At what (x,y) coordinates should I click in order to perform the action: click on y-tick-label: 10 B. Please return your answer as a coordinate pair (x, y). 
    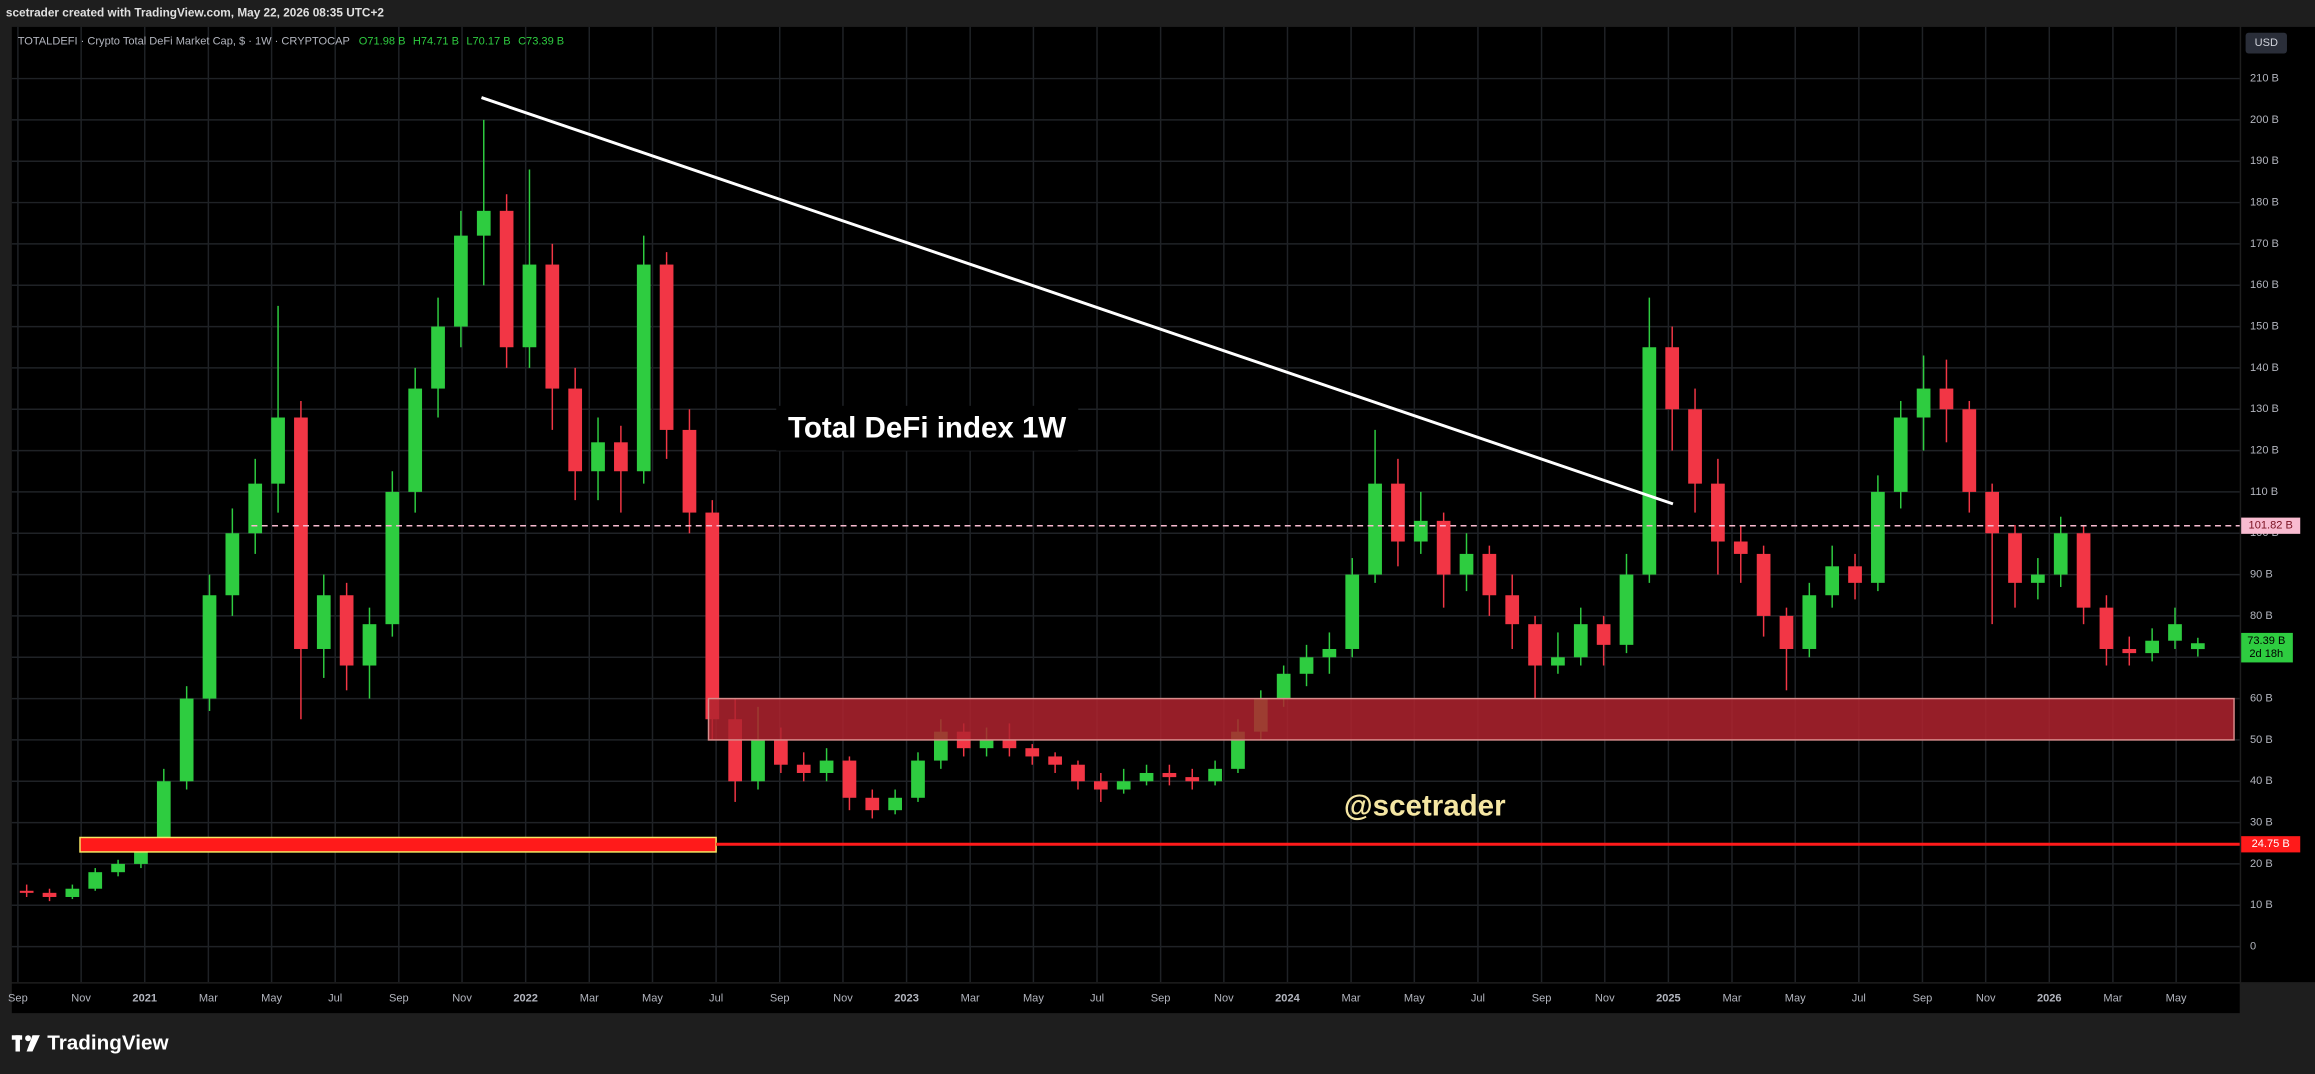
    Looking at the image, I should click on (2261, 905).